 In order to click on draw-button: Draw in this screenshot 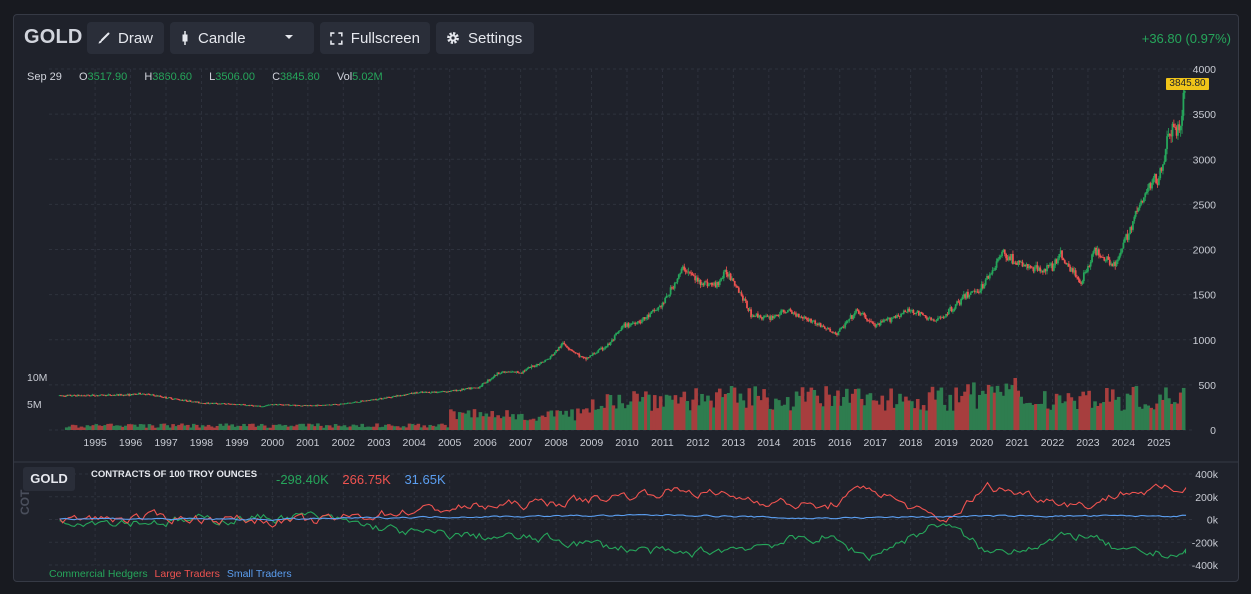, I will do `click(125, 38)`.